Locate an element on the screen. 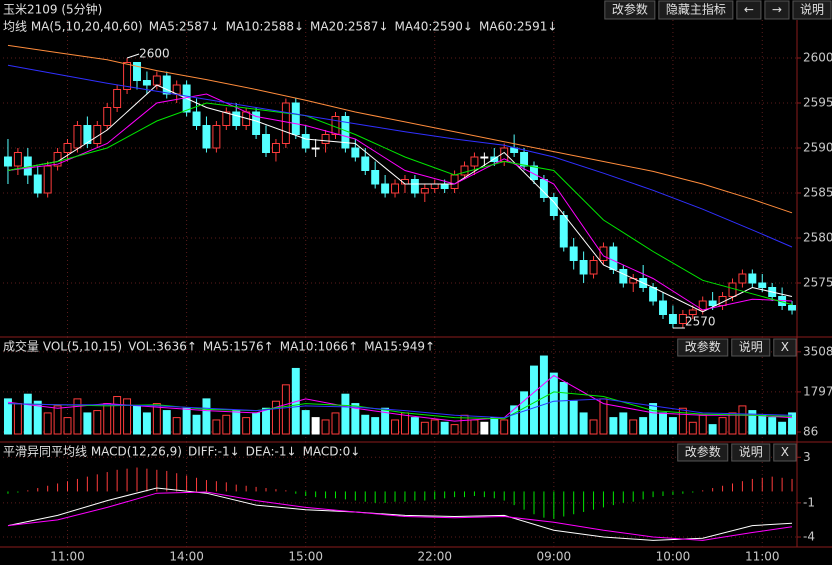 This screenshot has height=565, width=832. button-label: 隐藏主指标 is located at coordinates (696, 9).